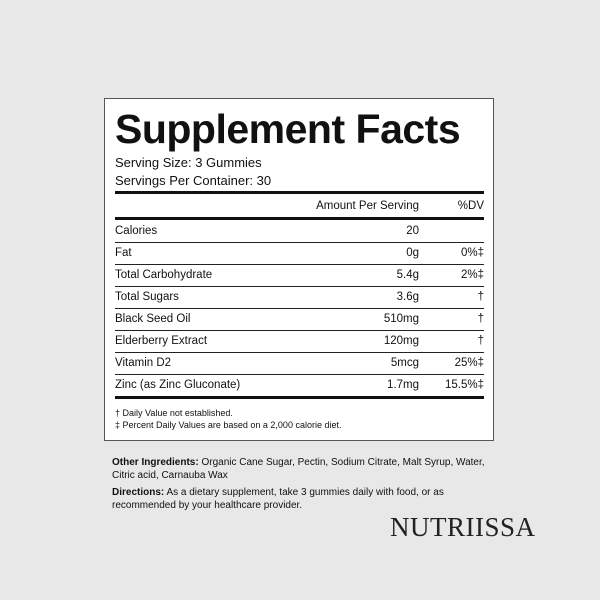 The image size is (600, 600). I want to click on nutrient-amount: 510mg, so click(401, 319).